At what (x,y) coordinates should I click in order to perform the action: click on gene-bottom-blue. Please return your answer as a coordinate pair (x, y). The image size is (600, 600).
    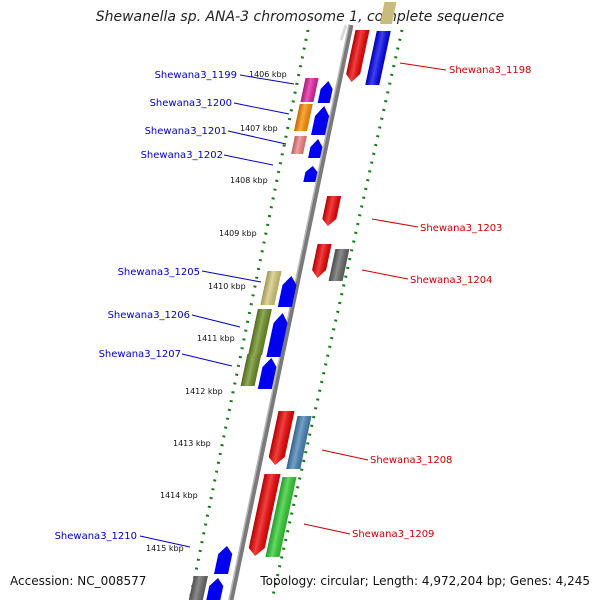
    Looking at the image, I should click on (215, 589).